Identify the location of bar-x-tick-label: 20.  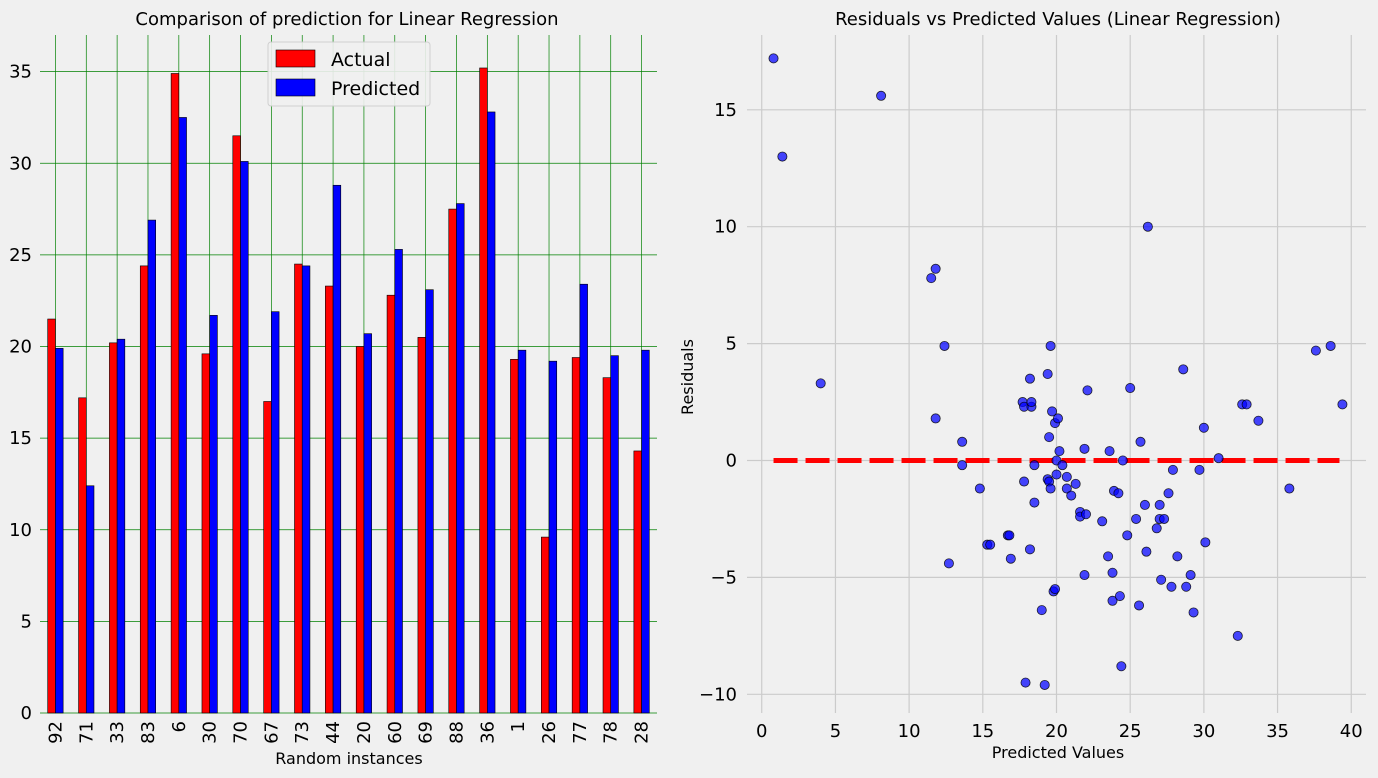
(364, 732).